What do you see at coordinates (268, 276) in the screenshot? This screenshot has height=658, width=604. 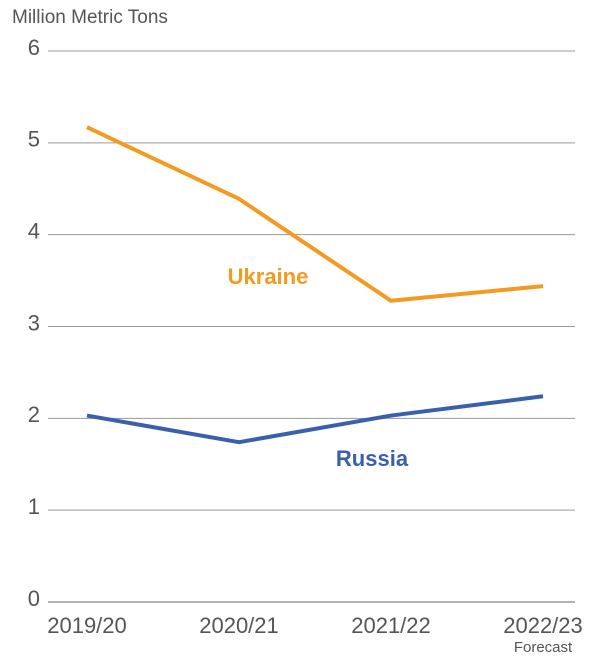 I see `series-label: Ukraine` at bounding box center [268, 276].